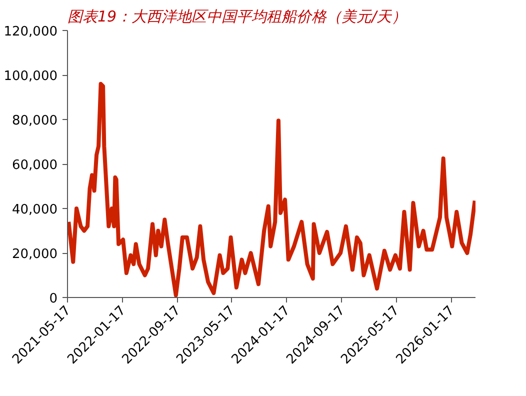  Describe the element at coordinates (35, 254) in the screenshot. I see `y-tick-label: 20,000` at that location.